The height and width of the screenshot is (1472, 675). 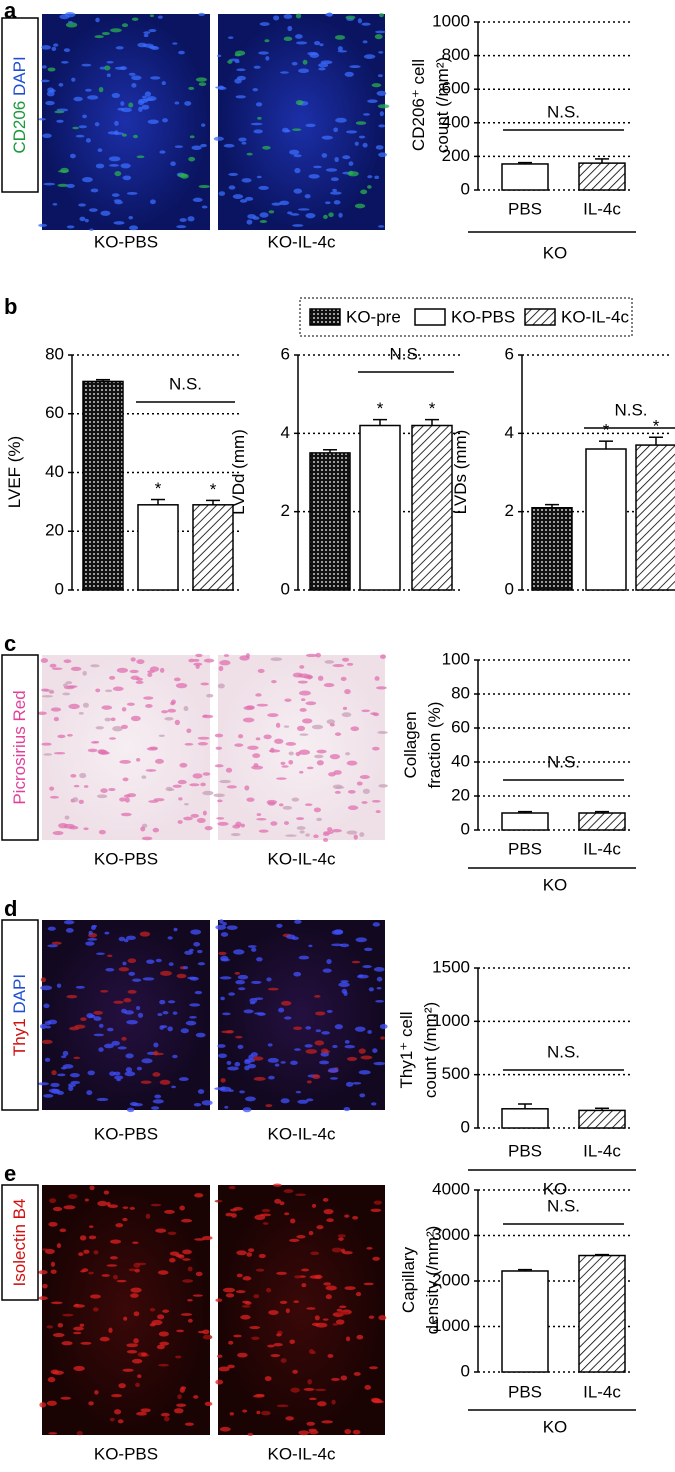 What do you see at coordinates (380, 408) in the screenshot?
I see `significance-star: *` at bounding box center [380, 408].